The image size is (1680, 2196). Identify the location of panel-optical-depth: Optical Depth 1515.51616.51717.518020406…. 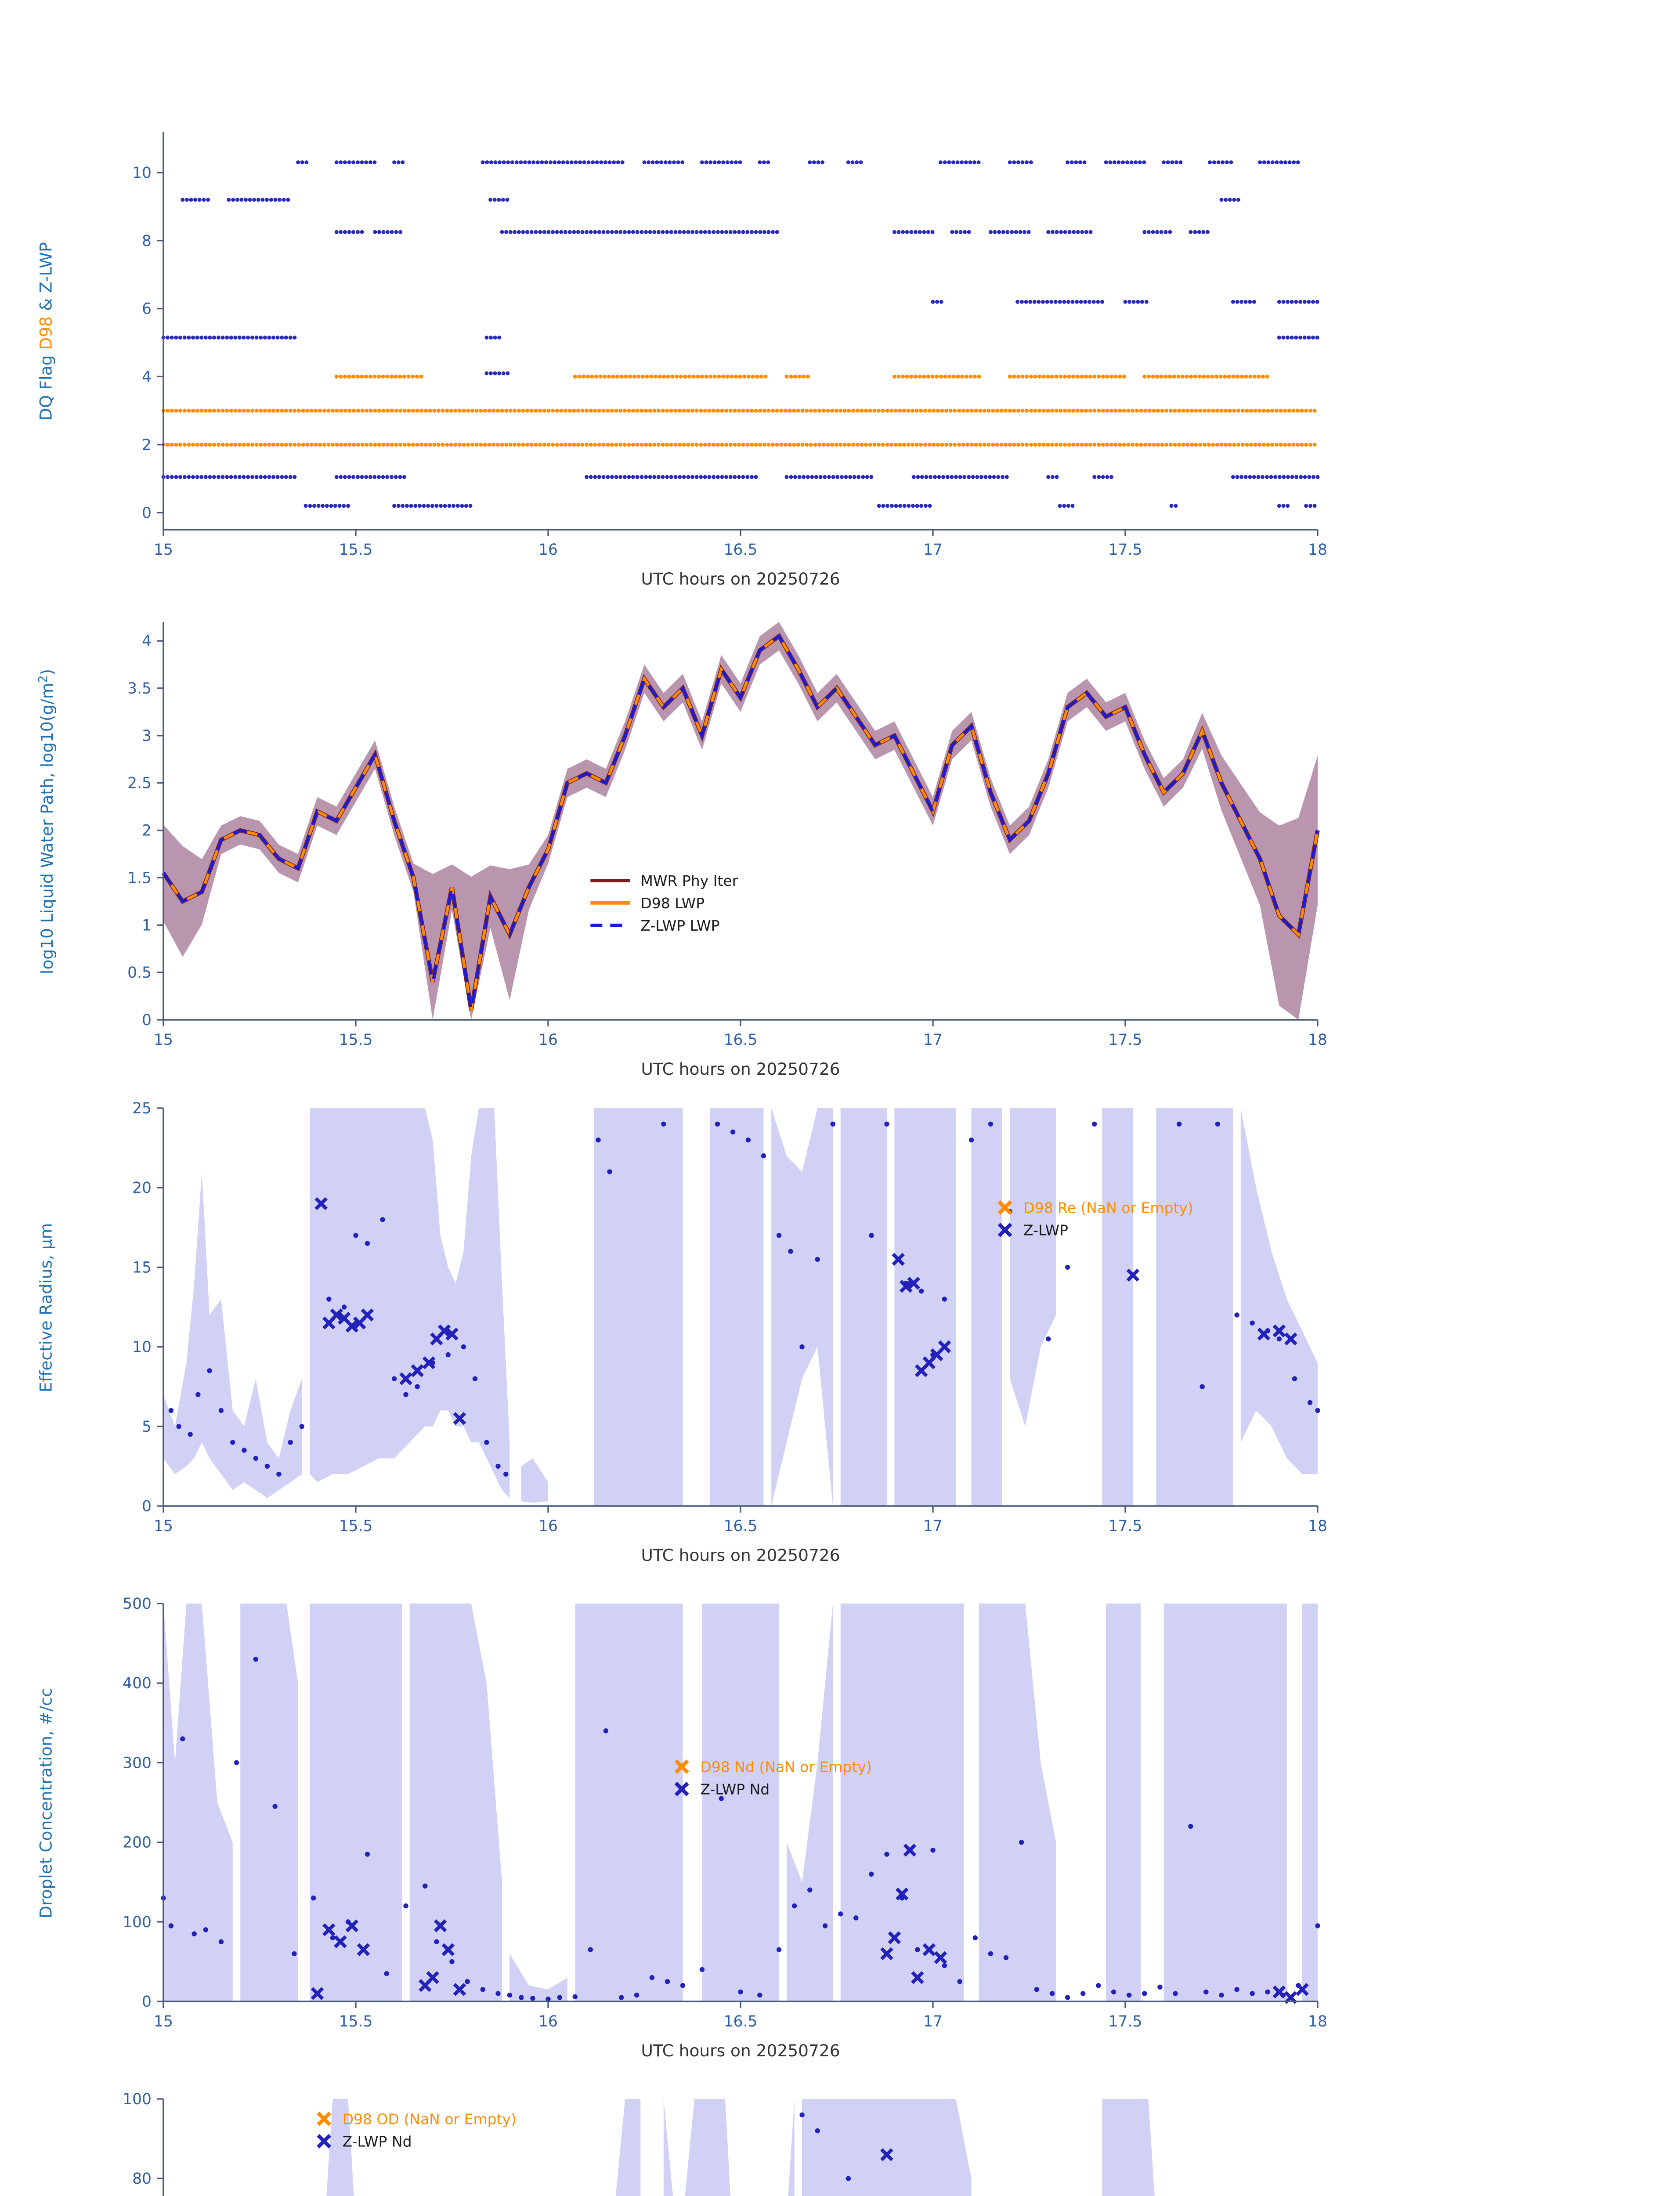
(757, 2139).